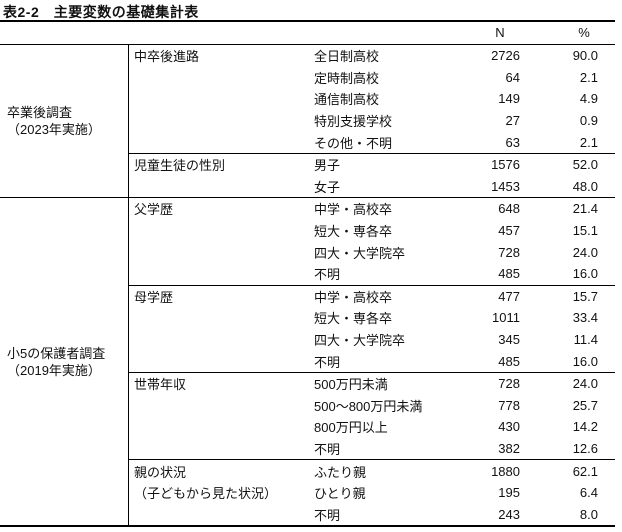 The width and height of the screenshot is (622, 532). Describe the element at coordinates (220, 175) in the screenshot. I see `variable-cell: 児童生徒の性別` at that location.